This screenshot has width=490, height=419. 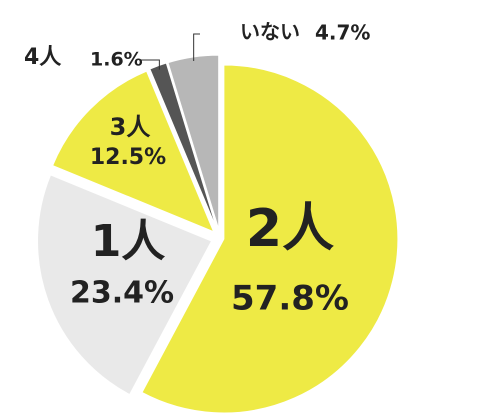 I want to click on slice-category: 1人, so click(x=128, y=241).